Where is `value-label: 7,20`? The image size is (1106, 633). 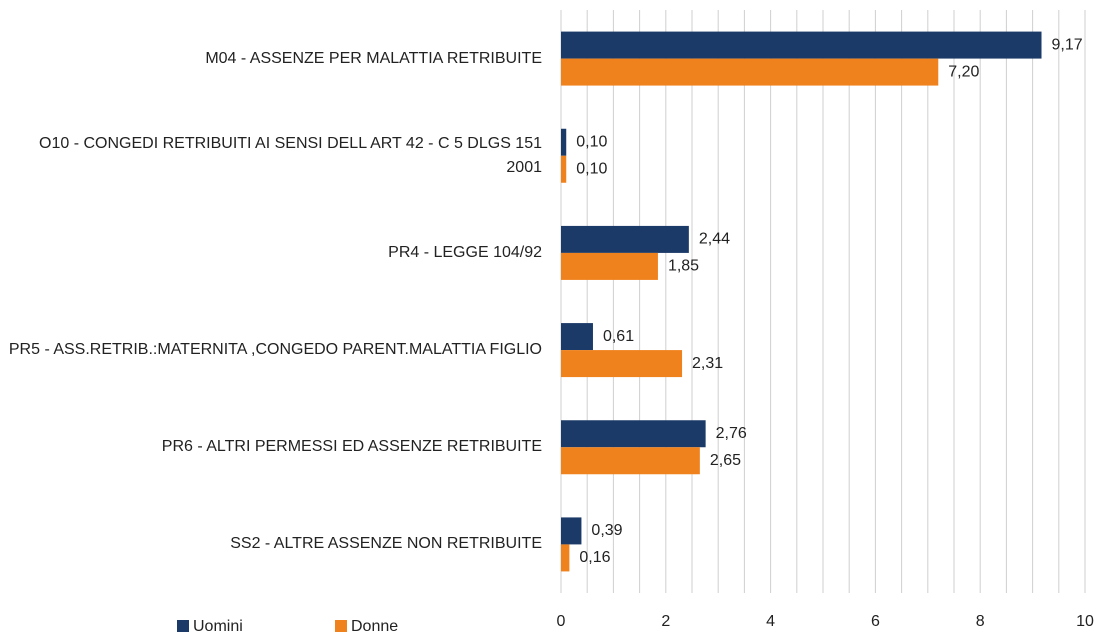 value-label: 7,20 is located at coordinates (963, 71).